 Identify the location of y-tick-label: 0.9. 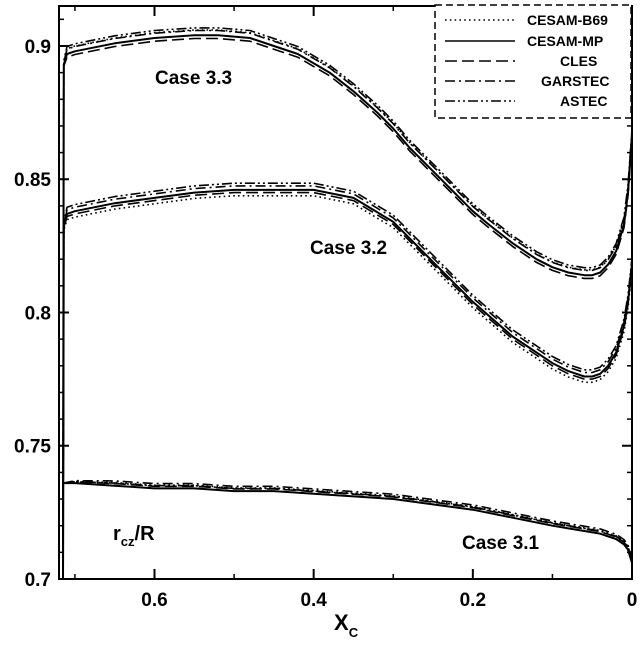
(38, 47).